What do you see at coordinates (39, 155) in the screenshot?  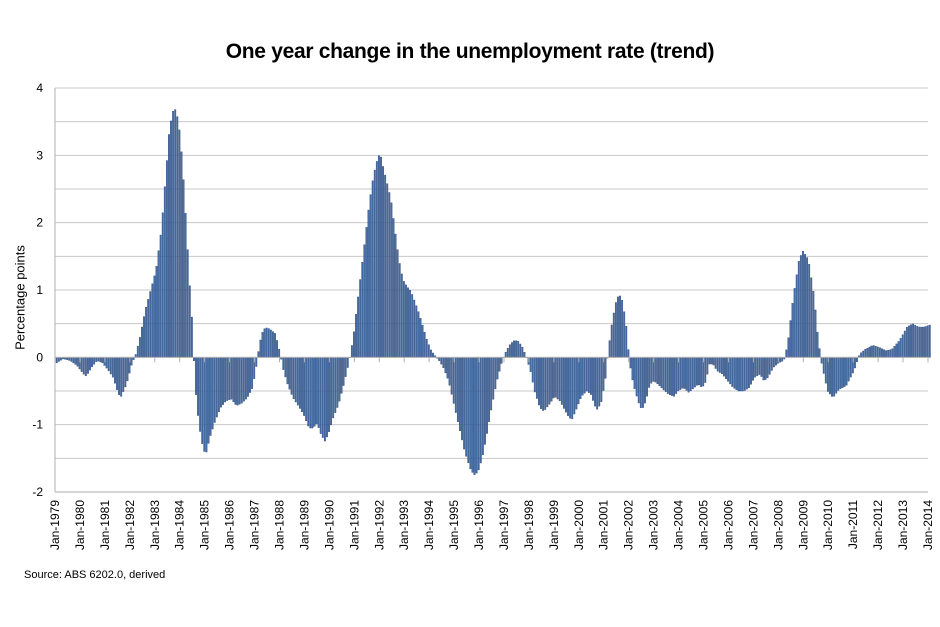 I see `y-tick-label: 3` at bounding box center [39, 155].